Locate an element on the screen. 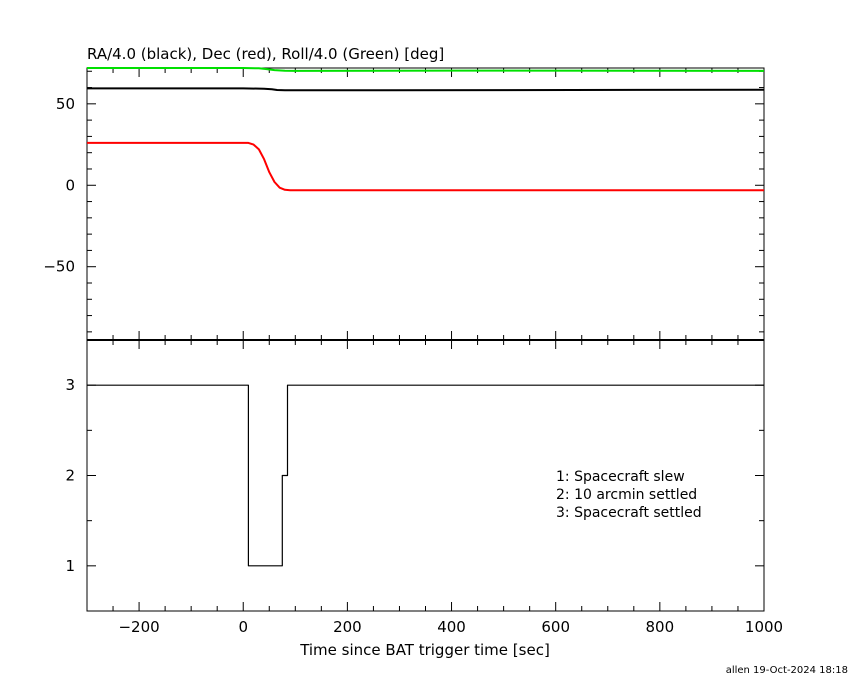 This screenshot has width=850, height=680. top-y-tick-label: 50 is located at coordinates (65, 104).